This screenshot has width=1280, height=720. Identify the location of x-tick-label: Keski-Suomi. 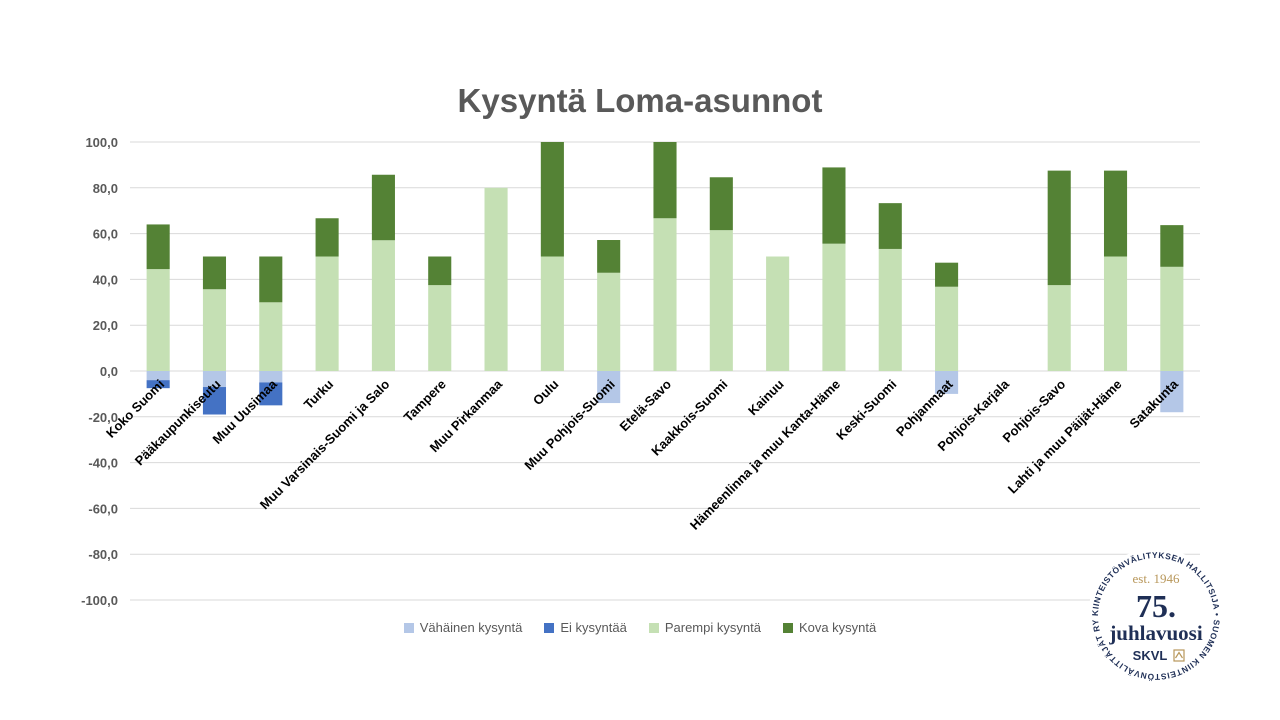
(866, 410).